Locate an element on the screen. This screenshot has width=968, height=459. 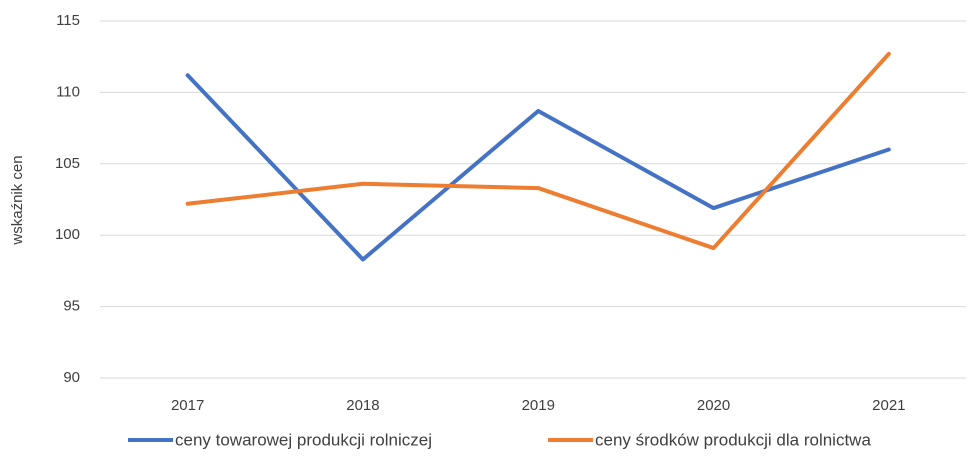
y-tick-label: 100 is located at coordinates (67, 234).